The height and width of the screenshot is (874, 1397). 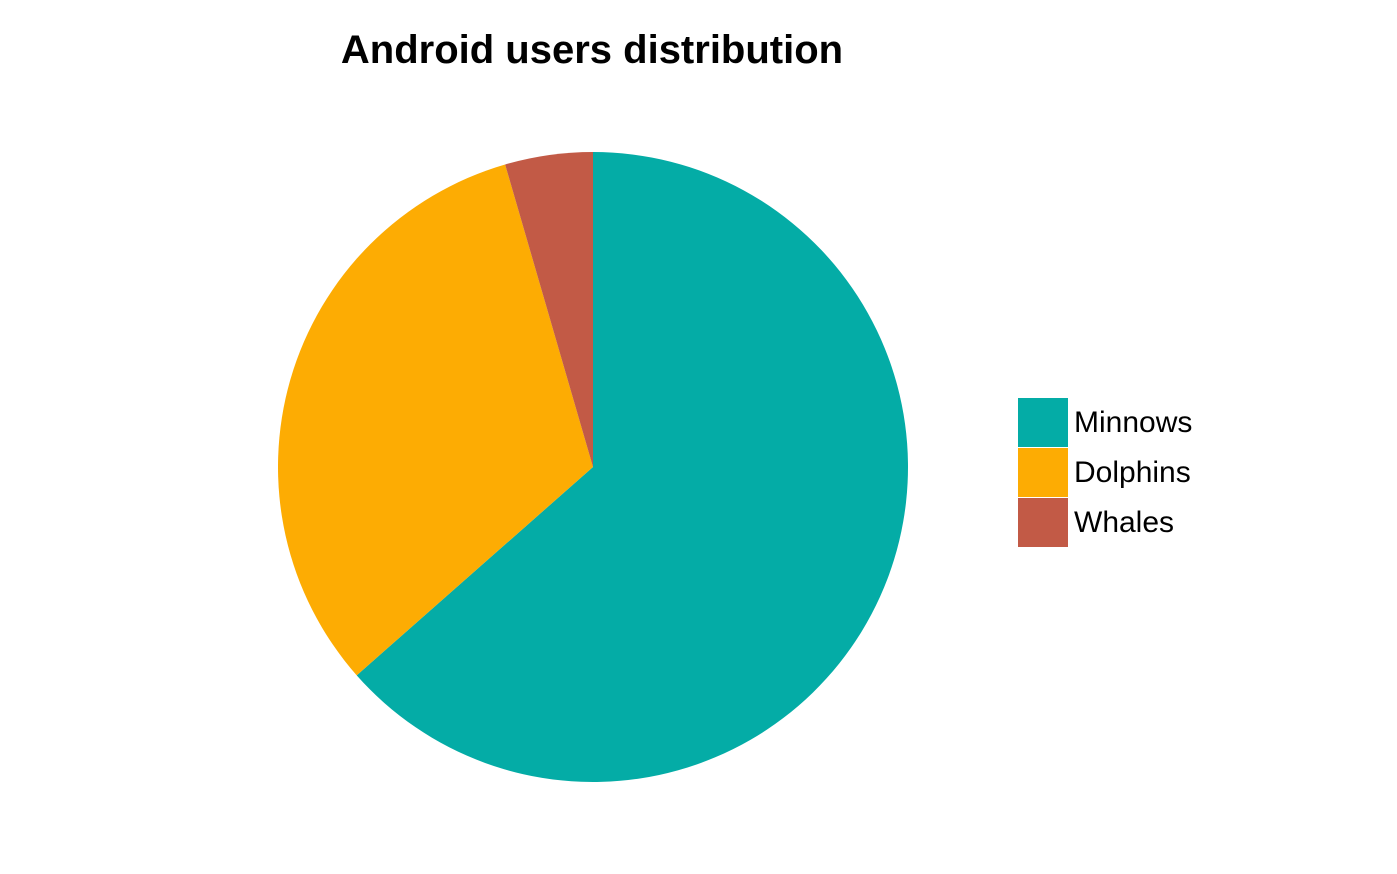 What do you see at coordinates (1132, 472) in the screenshot?
I see `legend-label-dolphins: Dolphins` at bounding box center [1132, 472].